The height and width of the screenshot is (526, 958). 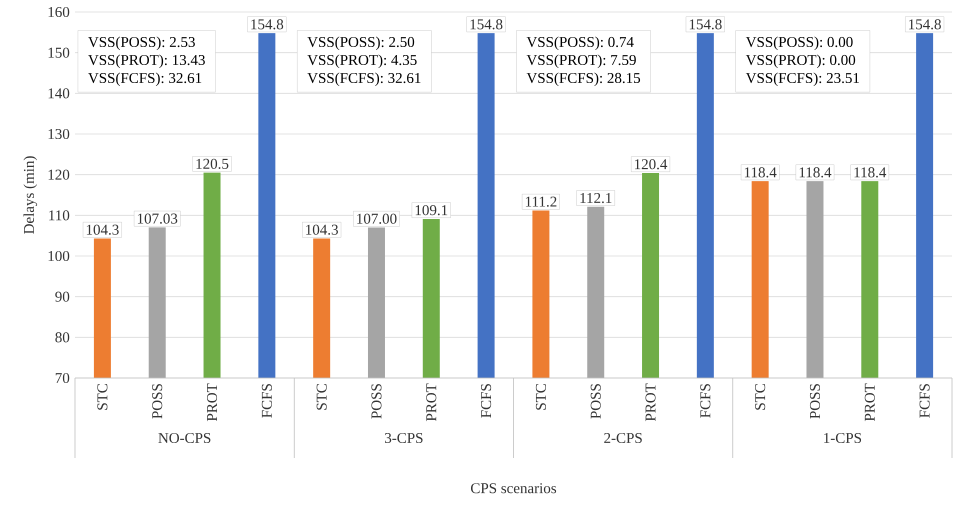 What do you see at coordinates (513, 488) in the screenshot?
I see `x-axis-title: CPS scenarios` at bounding box center [513, 488].